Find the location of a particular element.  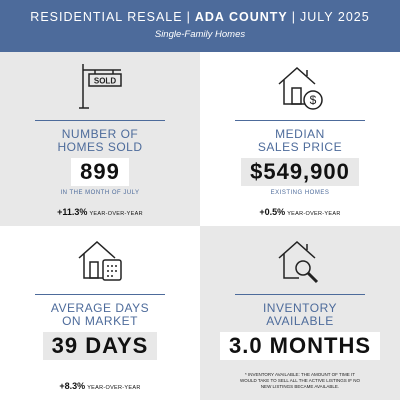

title-left: RESIDENTIAL RESALE is located at coordinates (106, 17).